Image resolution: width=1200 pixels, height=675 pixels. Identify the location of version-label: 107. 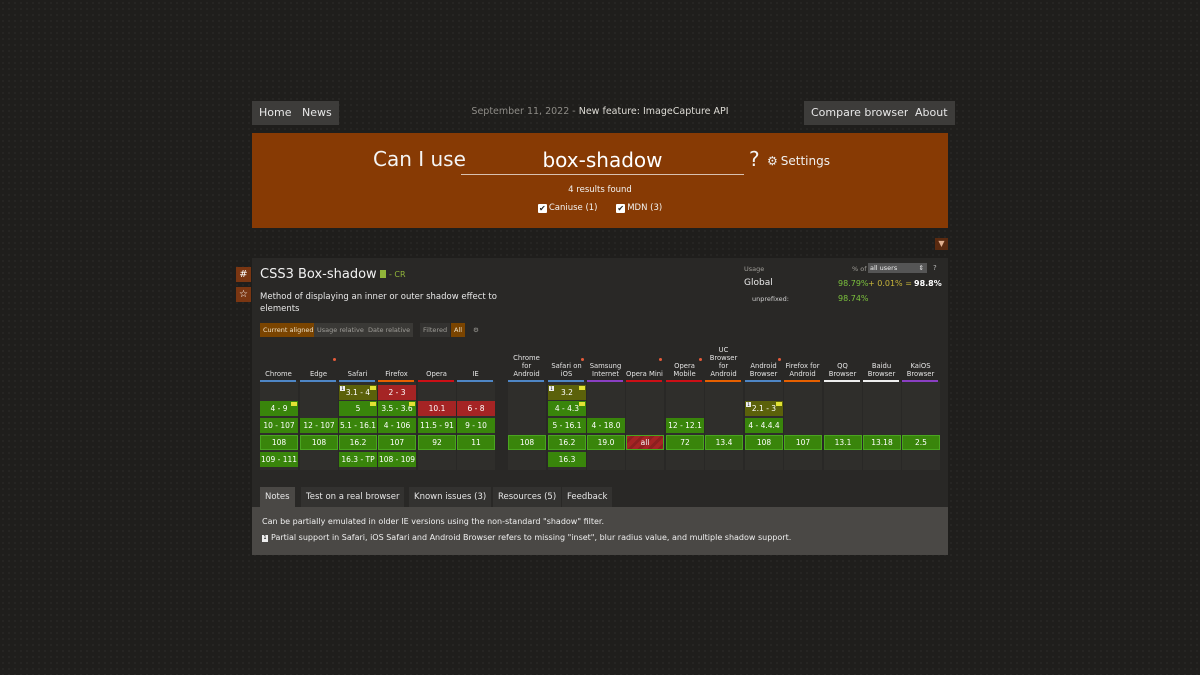
(397, 442).